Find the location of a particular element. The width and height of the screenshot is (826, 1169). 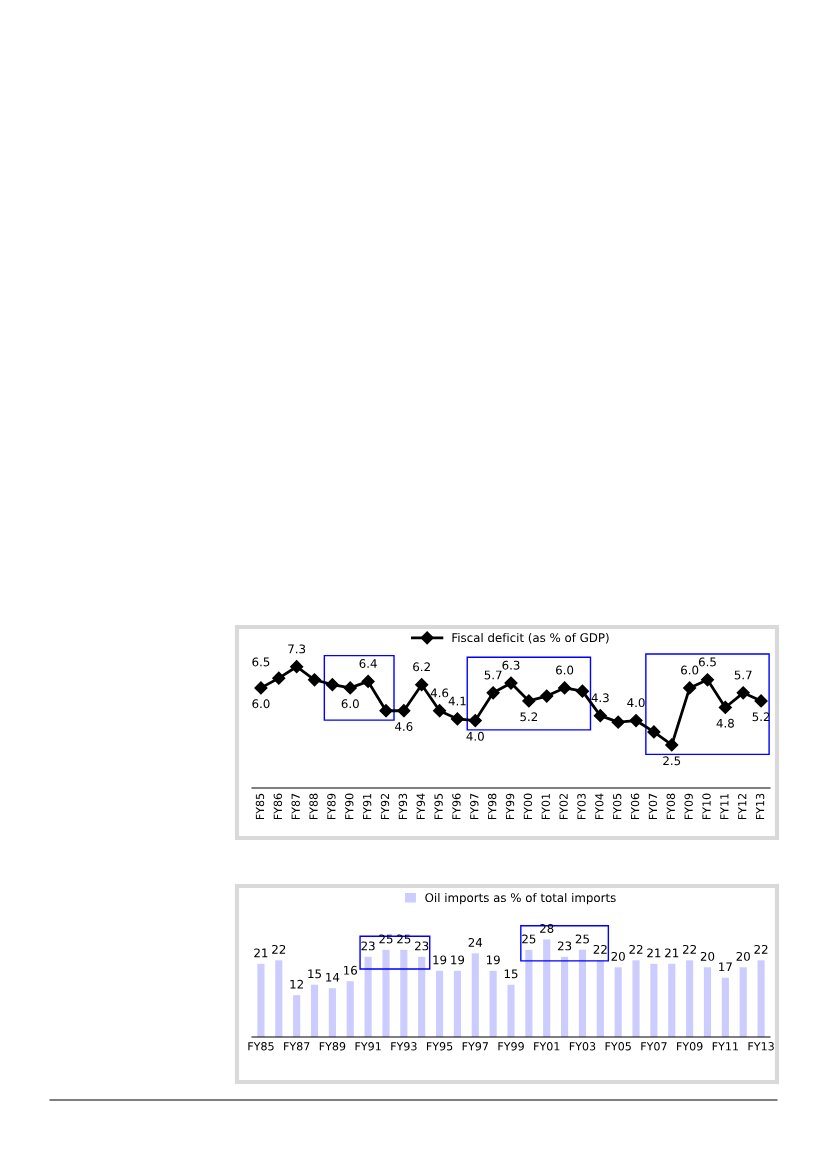

x-tick-label: FY07 is located at coordinates (654, 1046).